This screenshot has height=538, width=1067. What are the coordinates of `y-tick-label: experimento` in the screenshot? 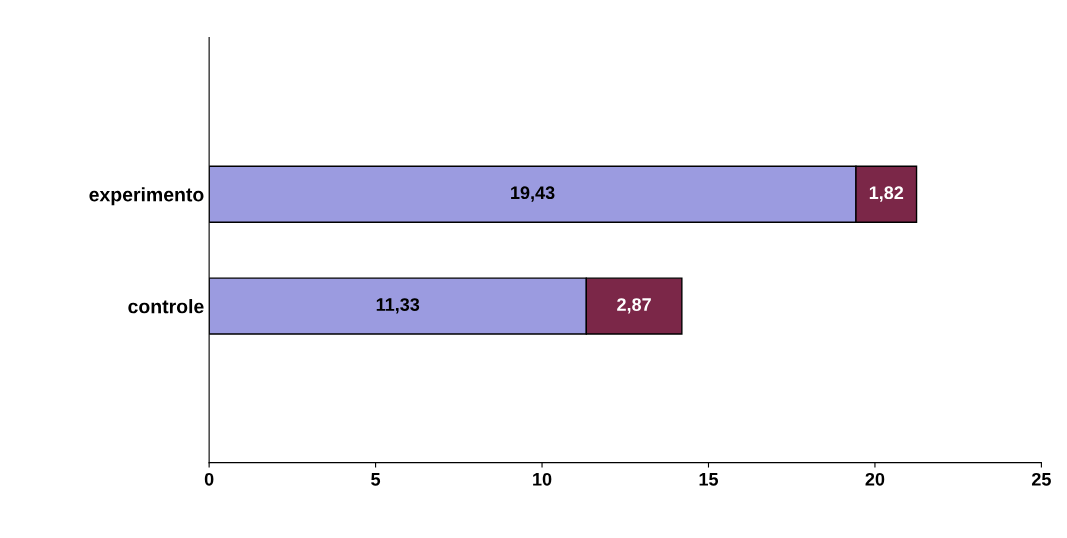 It's located at (146, 196).